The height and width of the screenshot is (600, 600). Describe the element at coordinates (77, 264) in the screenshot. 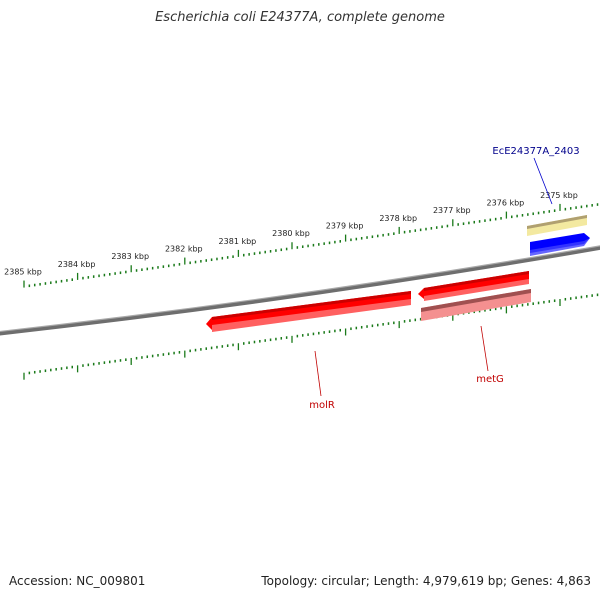

I see `ruler-tick-label: 2384 kbp` at that location.